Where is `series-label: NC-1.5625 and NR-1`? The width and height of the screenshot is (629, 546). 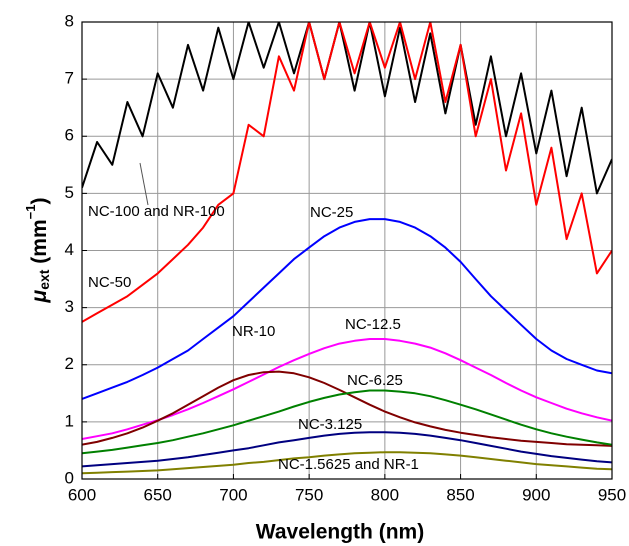
series-label: NC-1.5625 and NR-1 is located at coordinates (348, 464).